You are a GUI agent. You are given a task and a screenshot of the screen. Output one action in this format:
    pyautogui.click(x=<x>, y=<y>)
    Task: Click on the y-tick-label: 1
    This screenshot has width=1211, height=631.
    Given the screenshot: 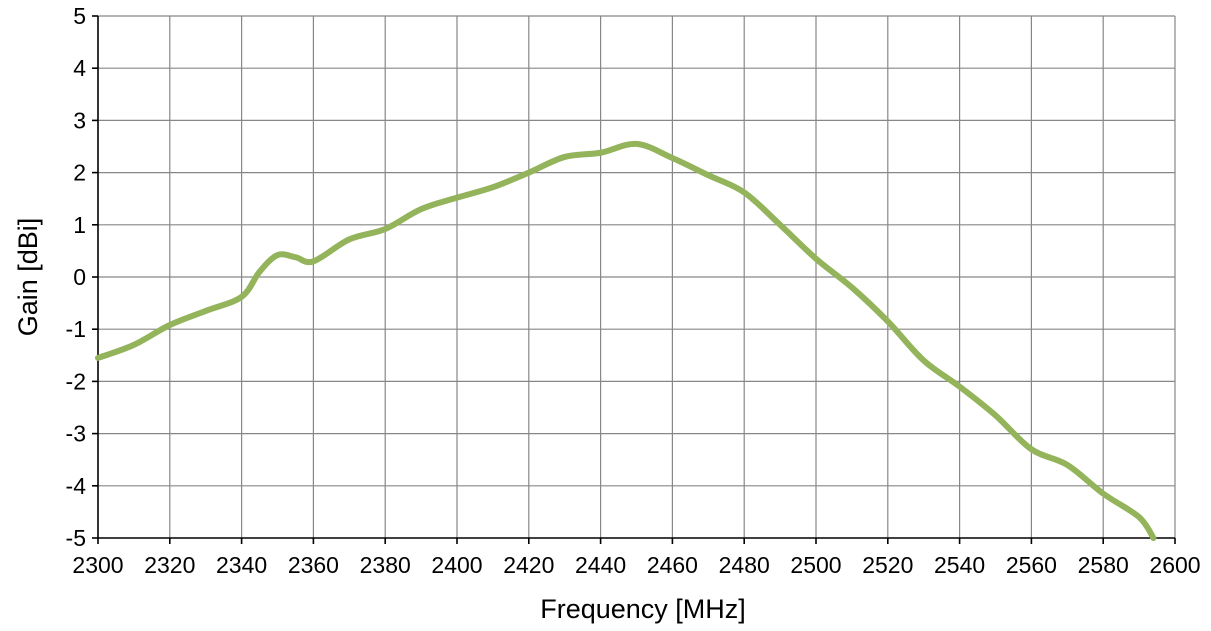 What is the action you would take?
    pyautogui.click(x=79, y=225)
    